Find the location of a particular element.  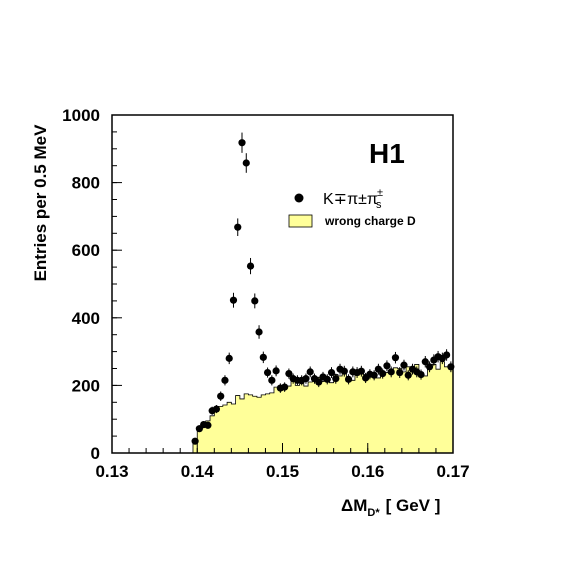

x-tick-label: 0.17 is located at coordinates (452, 471).